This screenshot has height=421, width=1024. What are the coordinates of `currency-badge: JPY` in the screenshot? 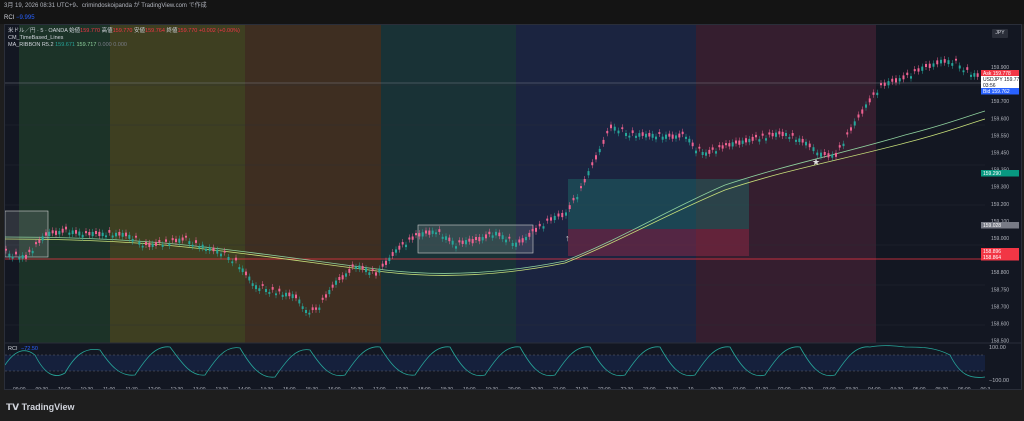 It's located at (1000, 33).